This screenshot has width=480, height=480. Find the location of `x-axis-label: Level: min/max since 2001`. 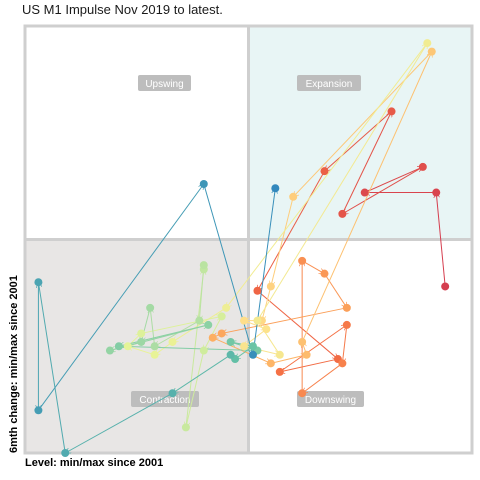

x-axis-label: Level: min/max since 2001 is located at coordinates (94, 463).